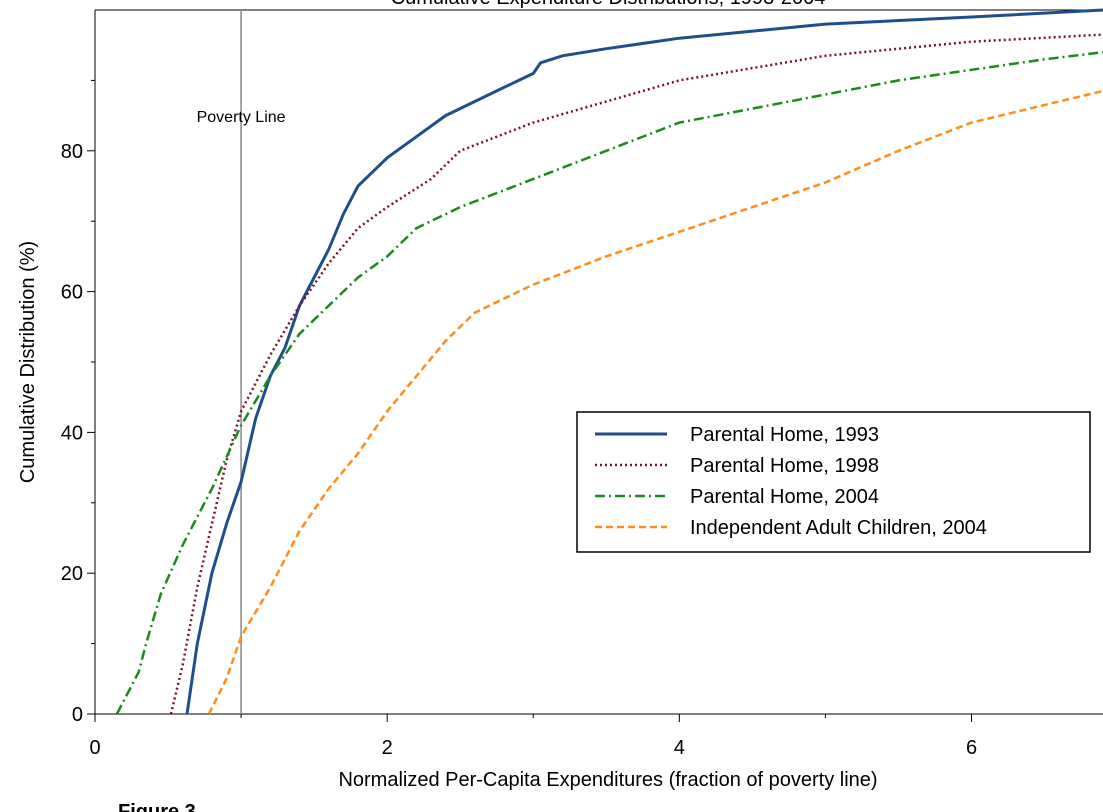  I want to click on y-tick-label: 60, so click(72, 293).